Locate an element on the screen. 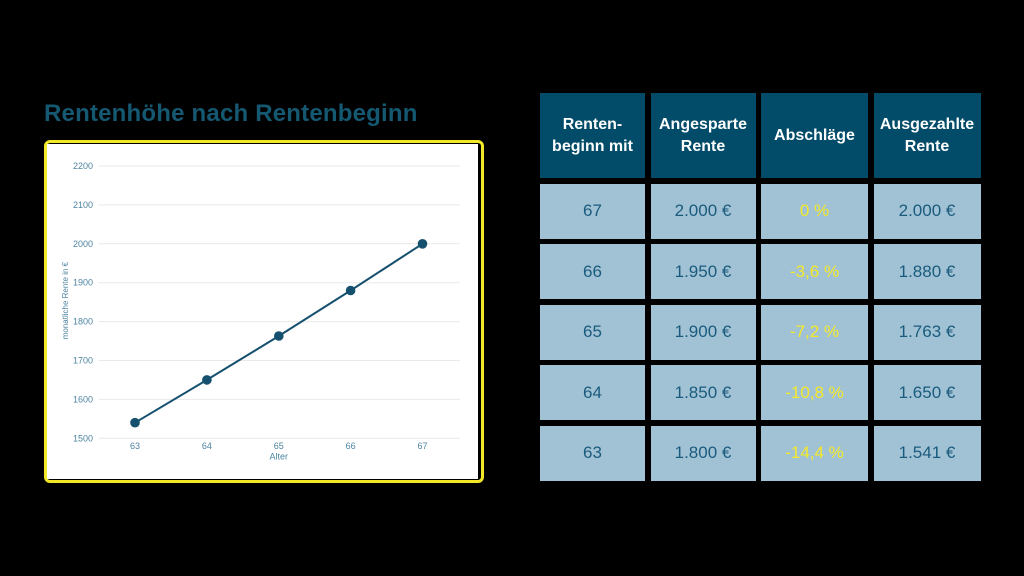  svg-text: 2100 is located at coordinates (83, 205).